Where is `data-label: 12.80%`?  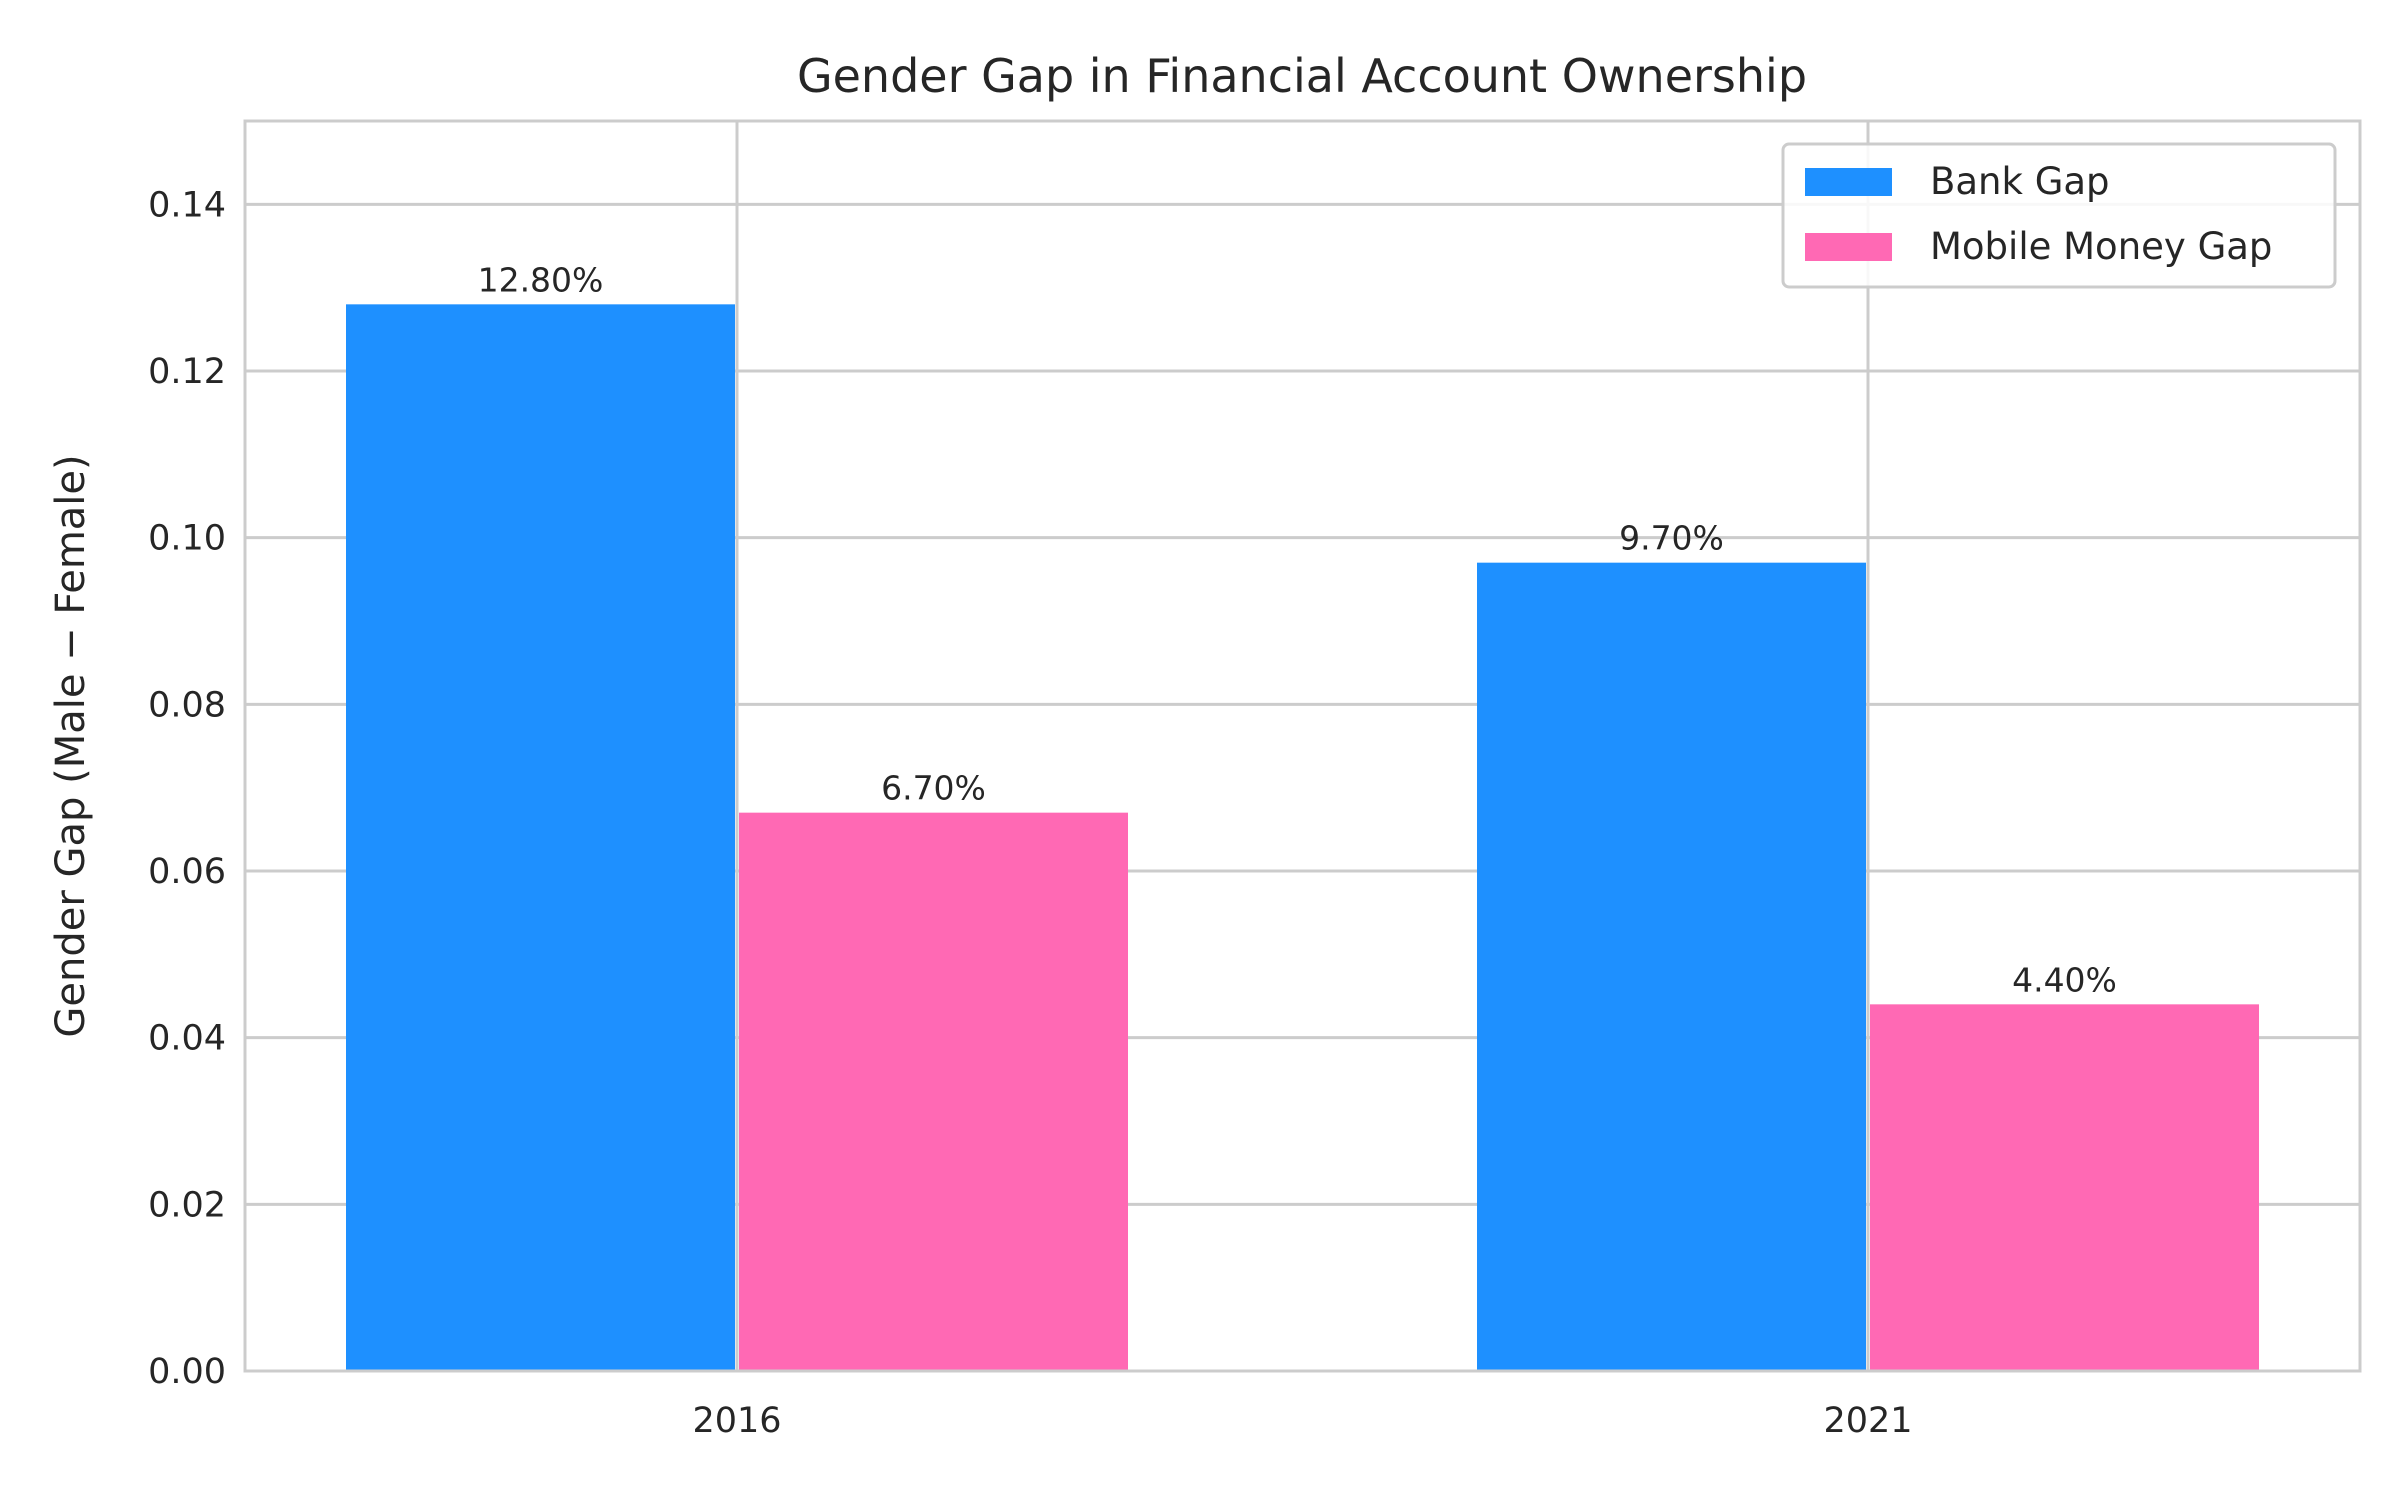
data-label: 12.80% is located at coordinates (541, 279).